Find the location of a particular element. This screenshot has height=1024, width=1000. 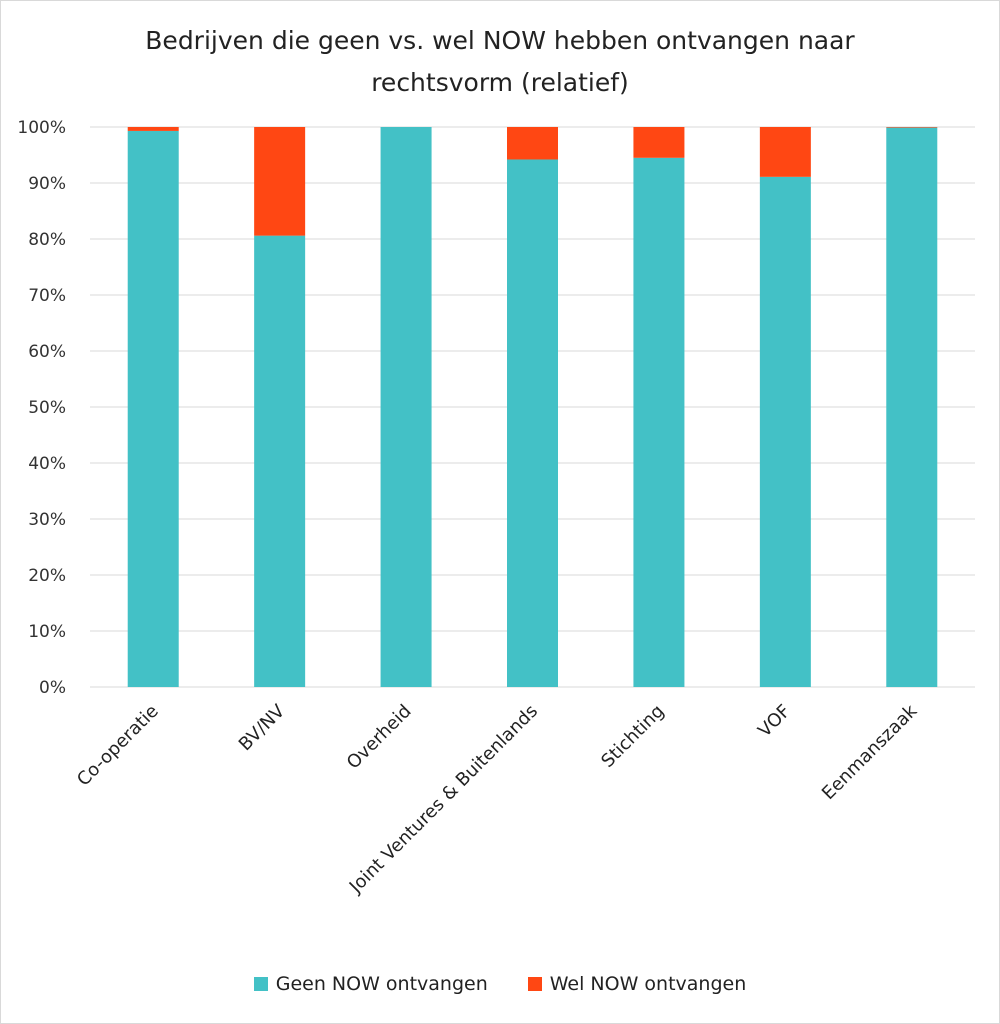

legend-swatch-geen is located at coordinates (260, 984).